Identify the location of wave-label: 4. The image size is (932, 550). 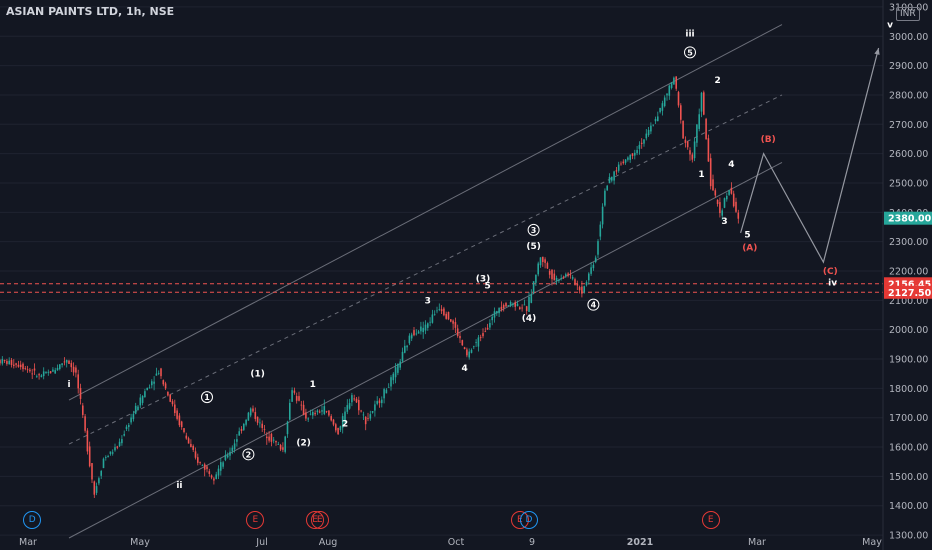
(594, 305).